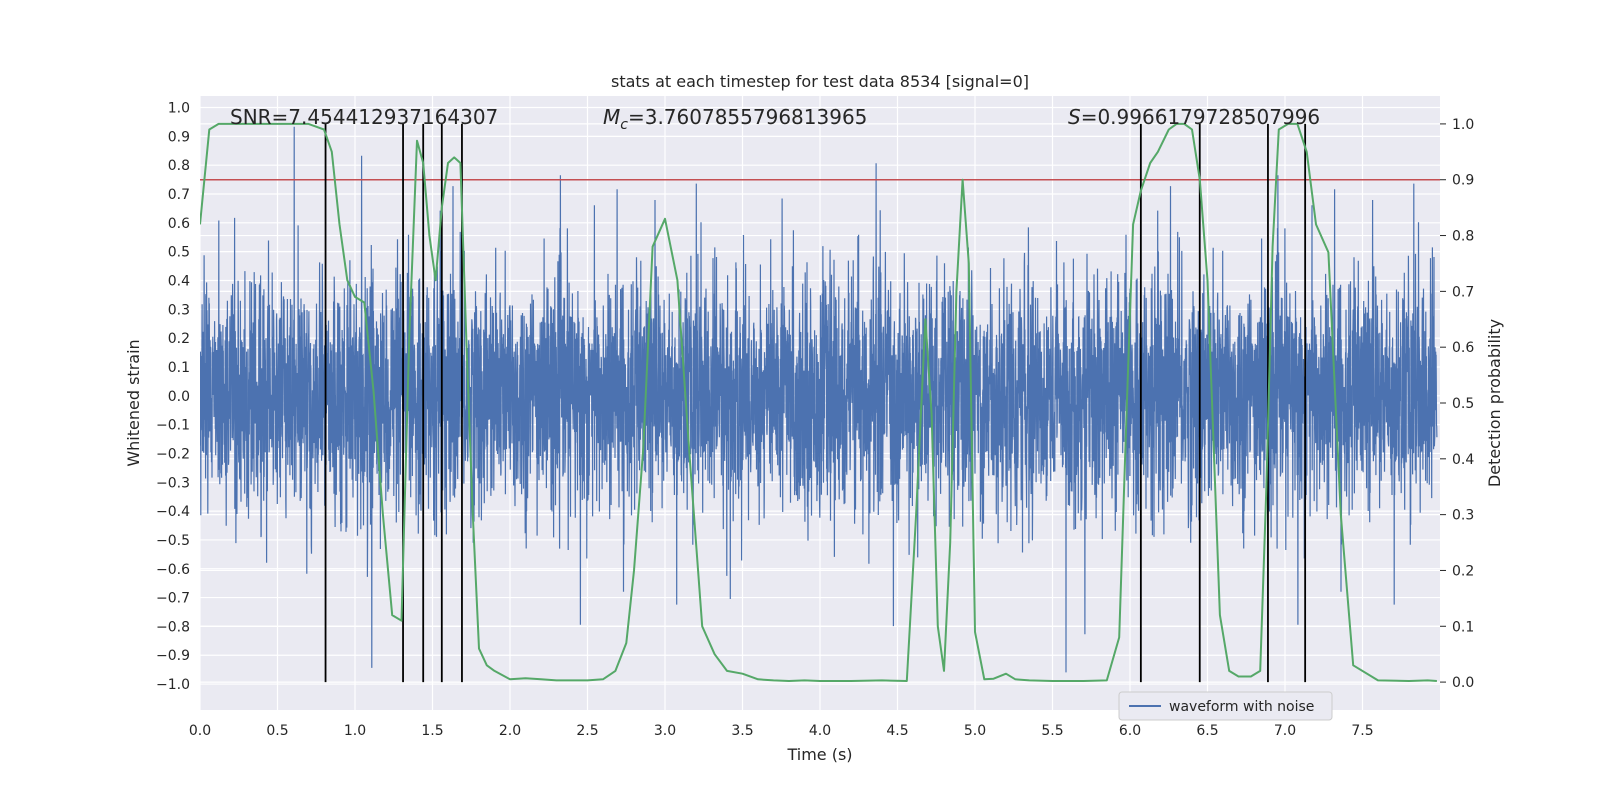 Image resolution: width=1600 pixels, height=800 pixels. Describe the element at coordinates (1463, 516) in the screenshot. I see `y-right-tick-label: 0.3` at that location.